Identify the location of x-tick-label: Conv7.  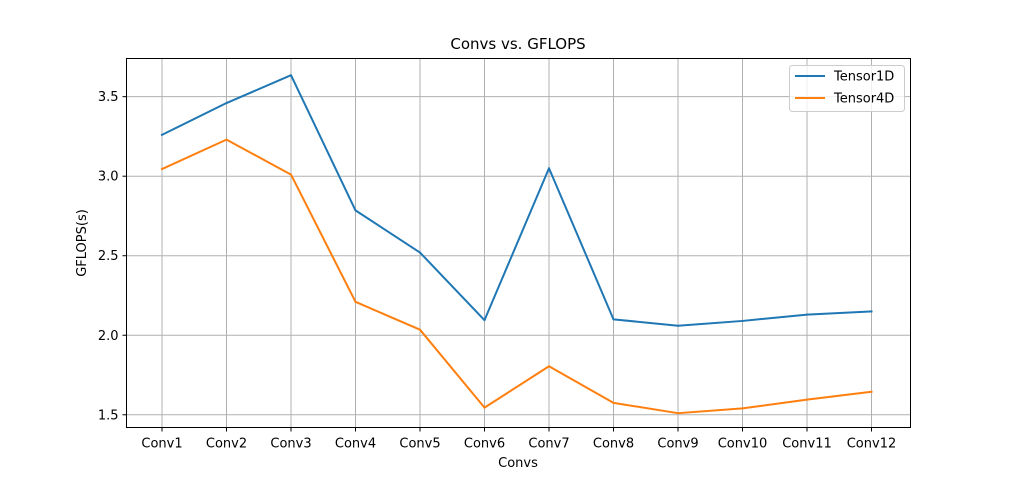
(548, 444).